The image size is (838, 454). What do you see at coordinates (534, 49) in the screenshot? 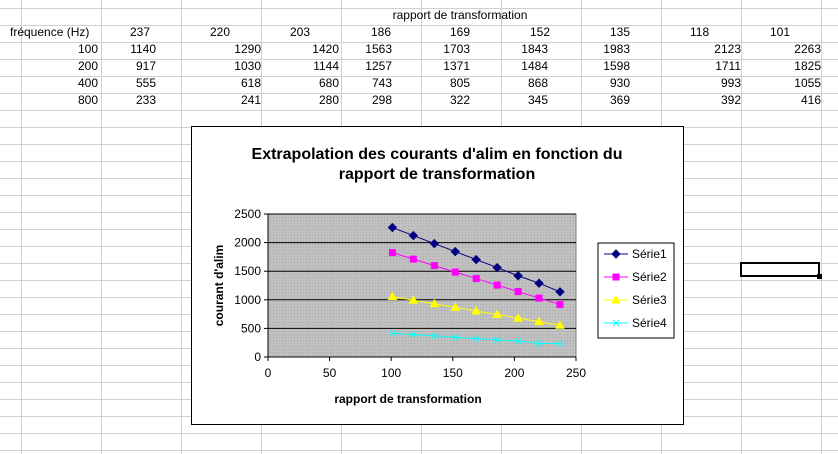
I see `table-cell: 1843` at bounding box center [534, 49].